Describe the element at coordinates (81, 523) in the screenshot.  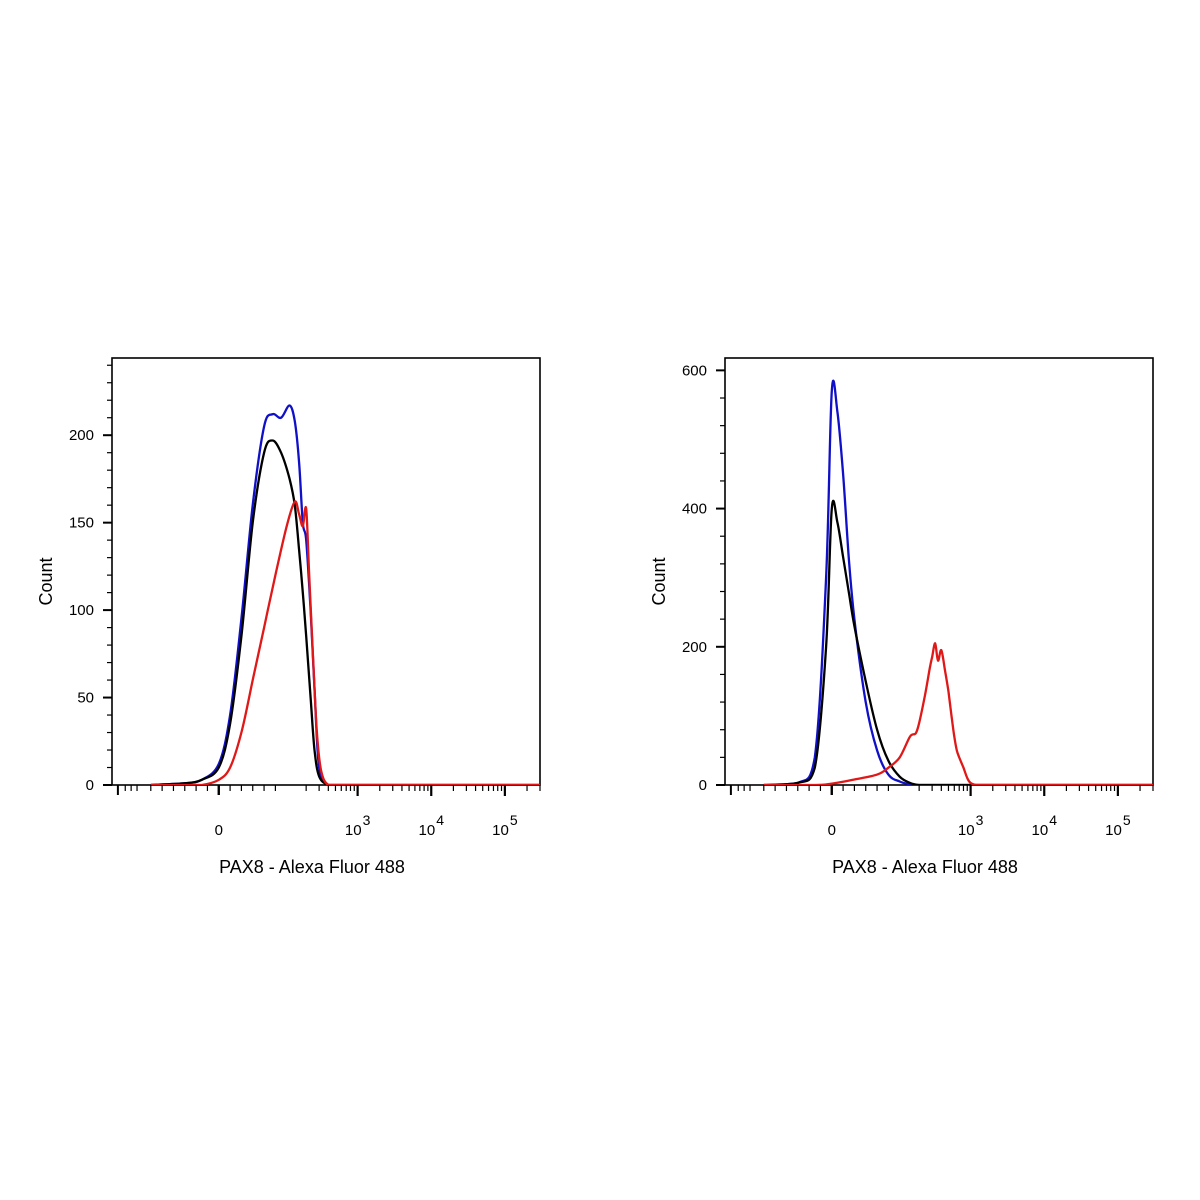
I see `y-tick-label: 150` at that location.